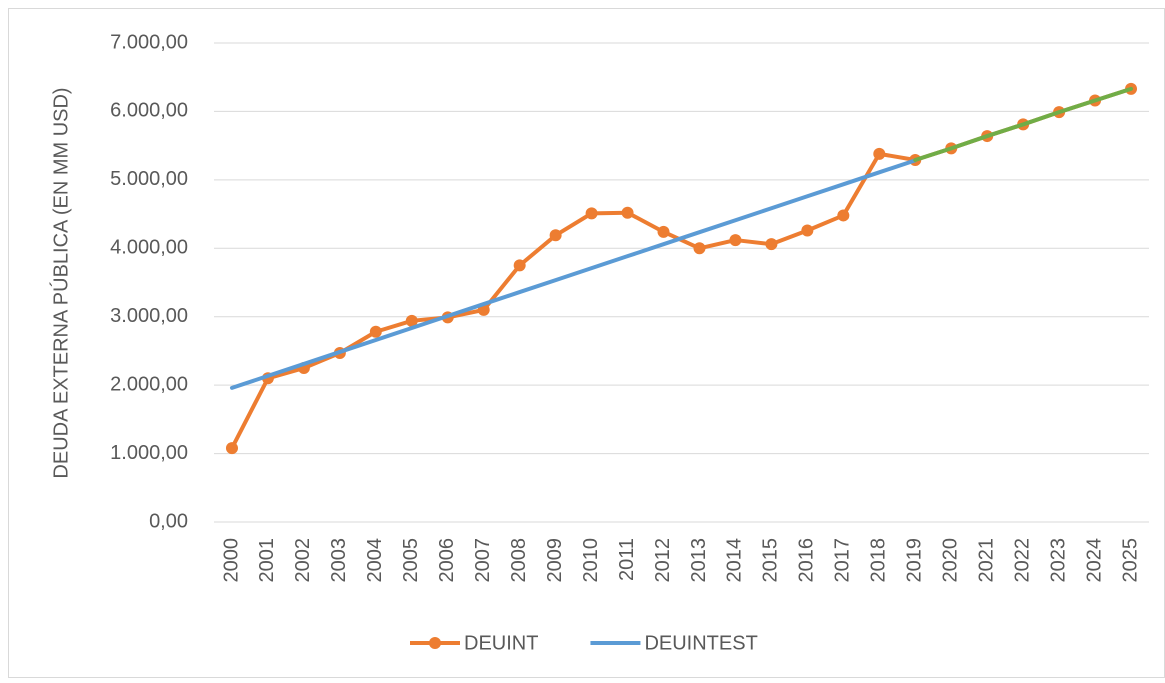 The height and width of the screenshot is (683, 1165). Describe the element at coordinates (519, 560) in the screenshot. I see `x-tick-label: 2008` at that location.